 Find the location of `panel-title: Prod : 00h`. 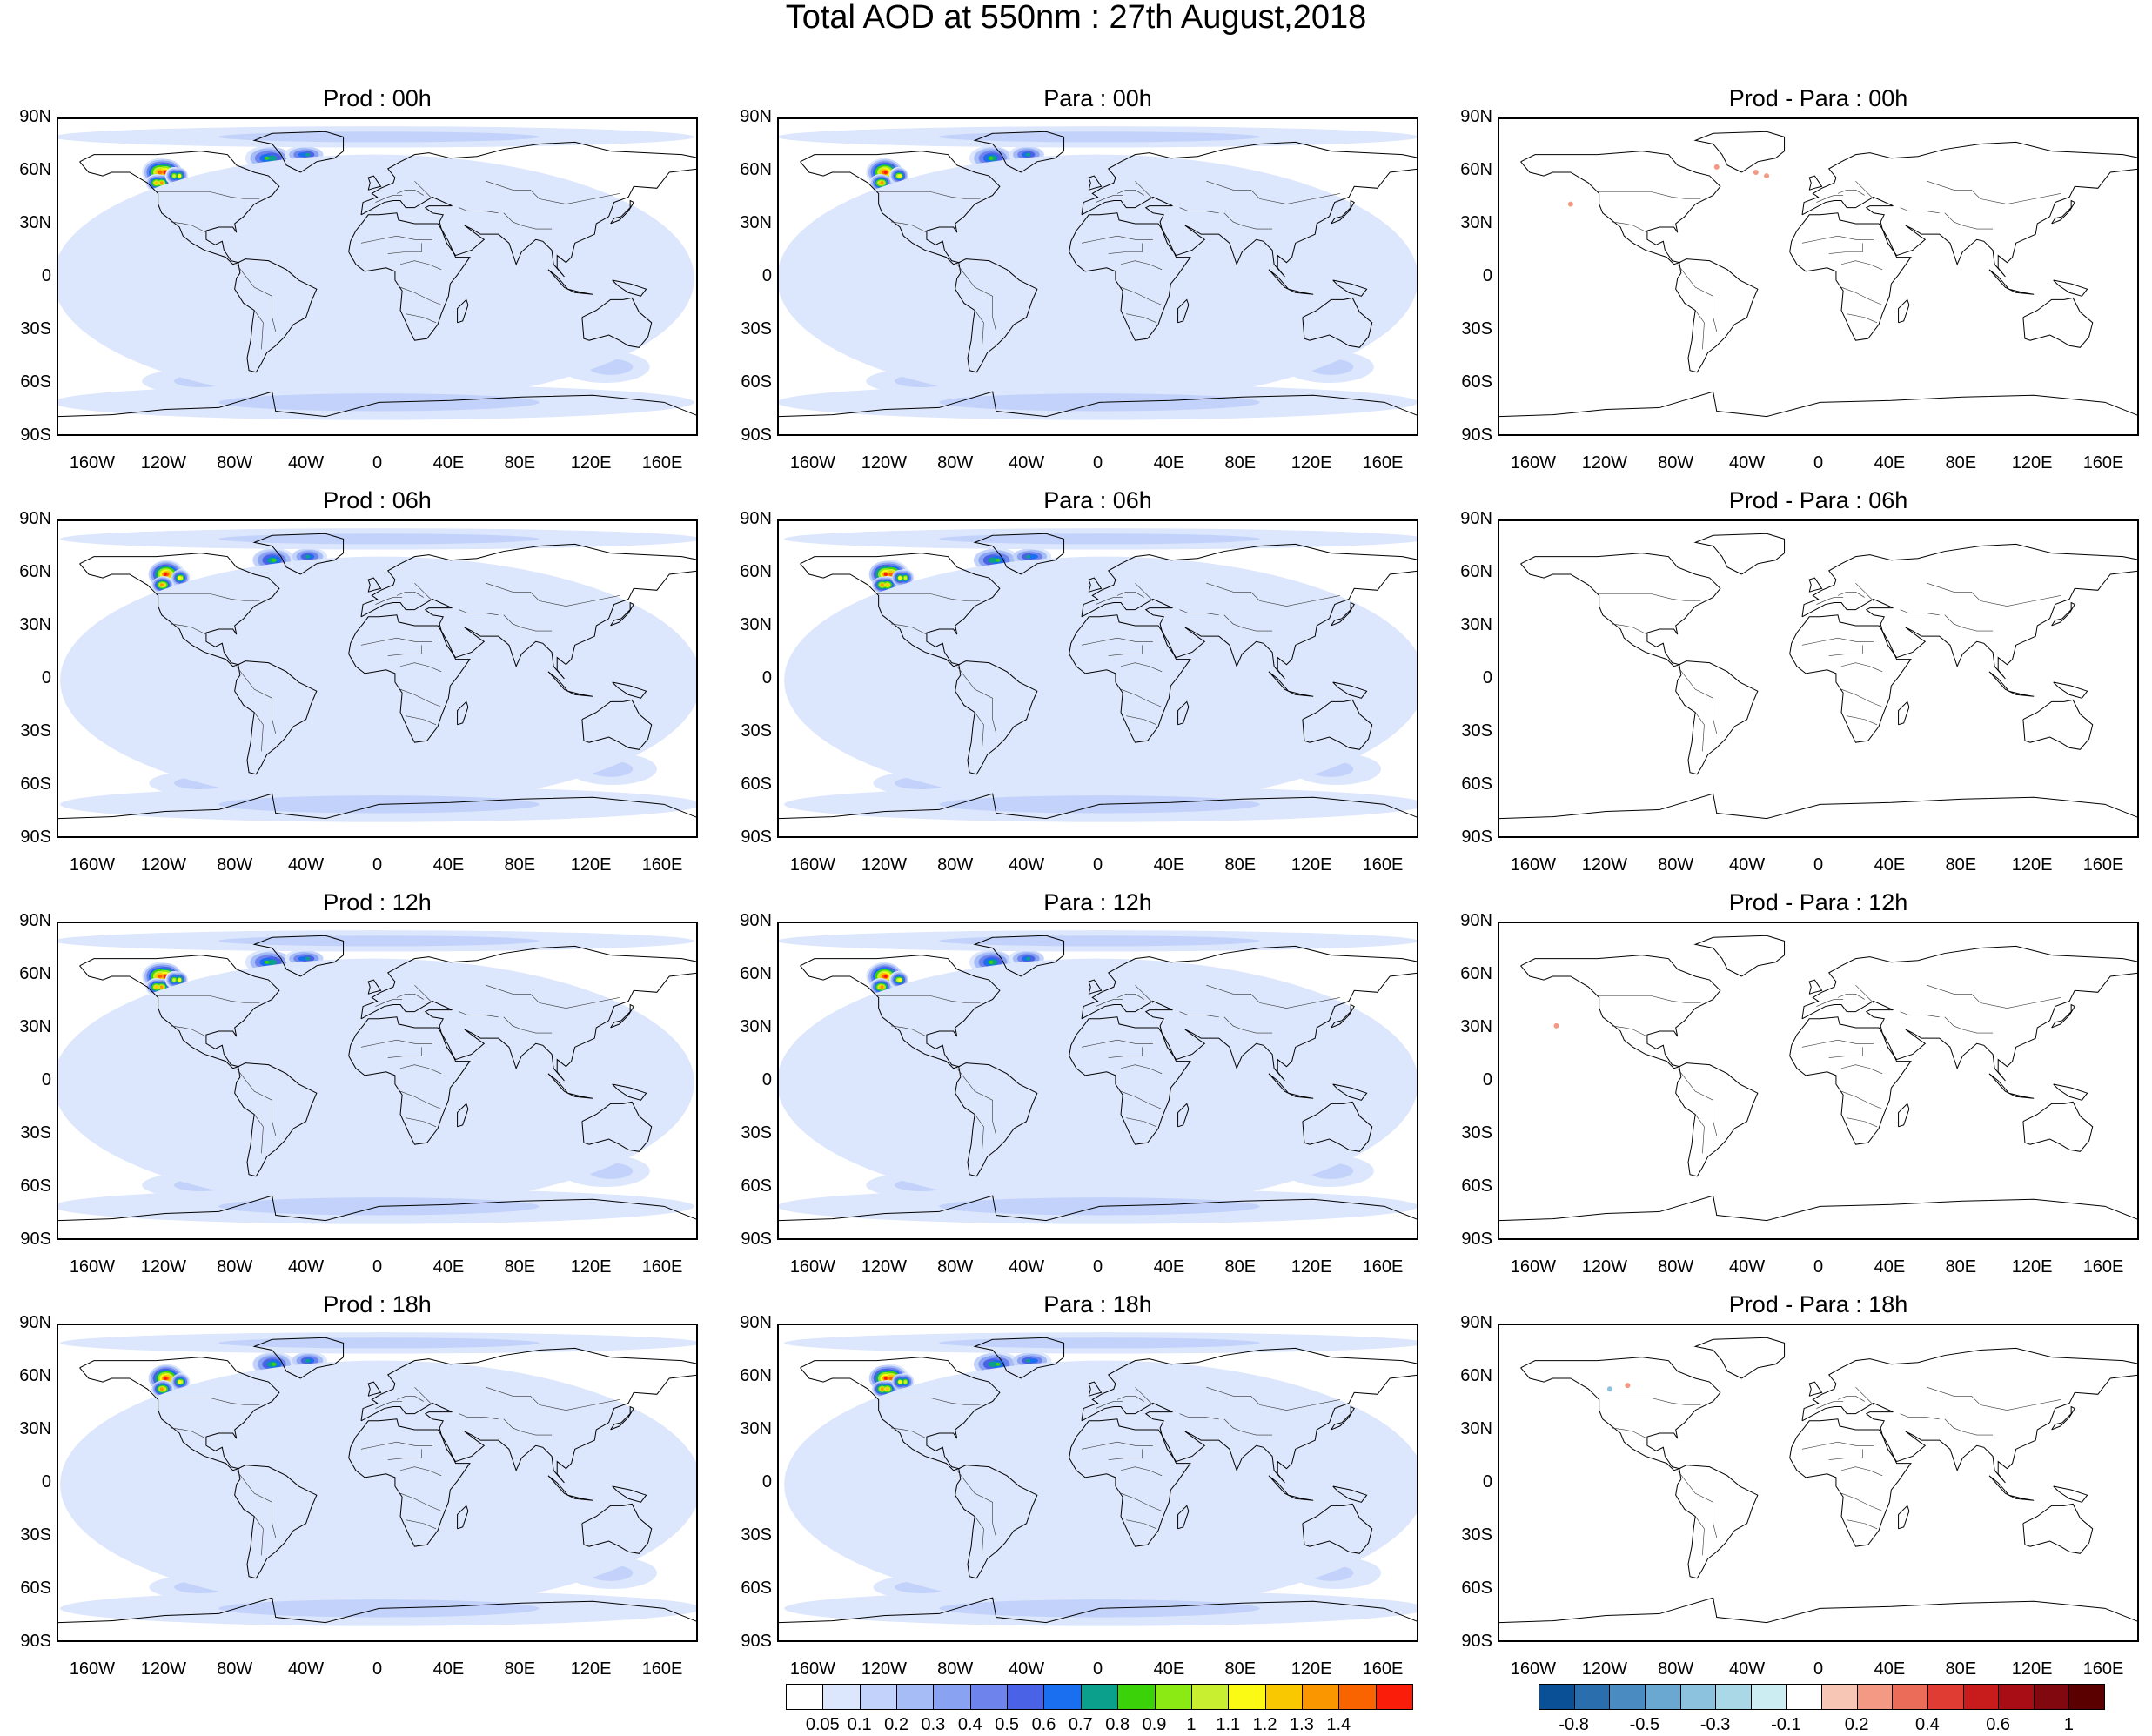

panel-title: Prod : 00h is located at coordinates (377, 98).